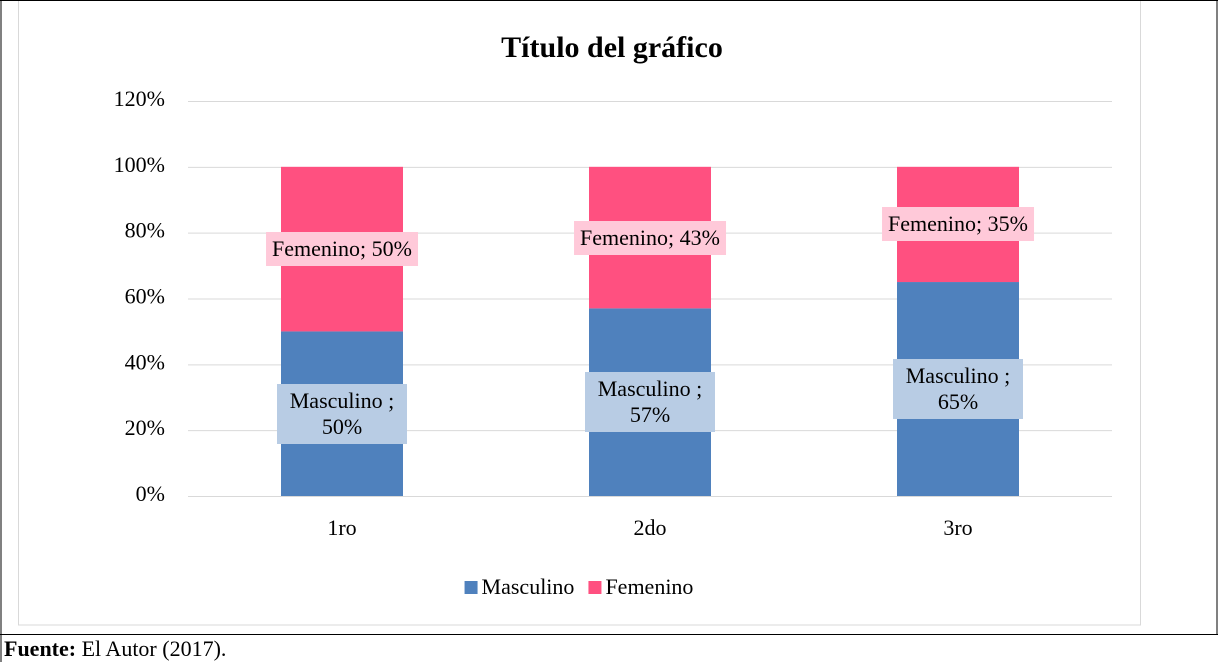 The height and width of the screenshot is (662, 1218). I want to click on y-tick-label: 120%, so click(139, 98).